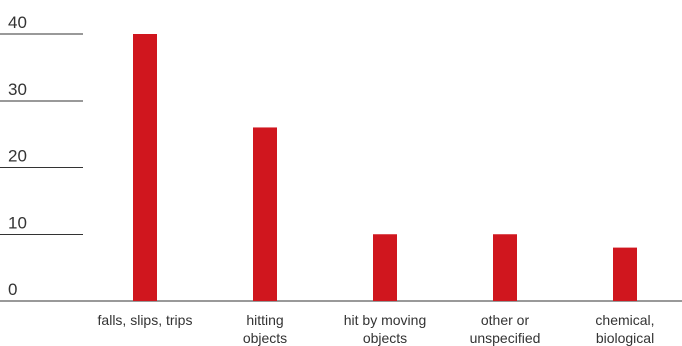 The height and width of the screenshot is (346, 682). I want to click on x-tick-label: falls, slips, trips, so click(145, 320).